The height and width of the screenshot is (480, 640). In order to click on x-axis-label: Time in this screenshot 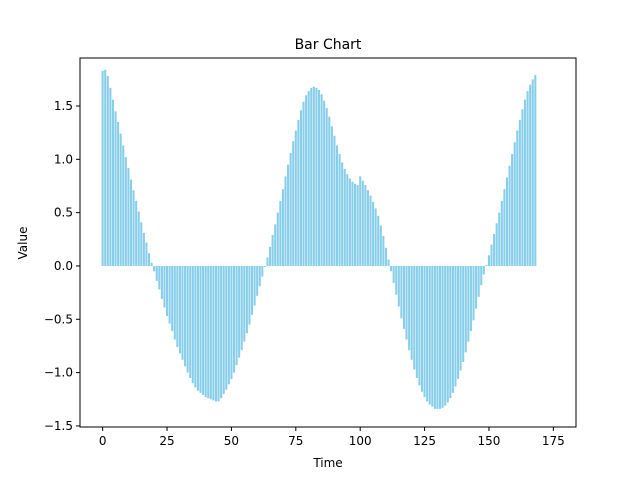, I will do `click(327, 463)`.